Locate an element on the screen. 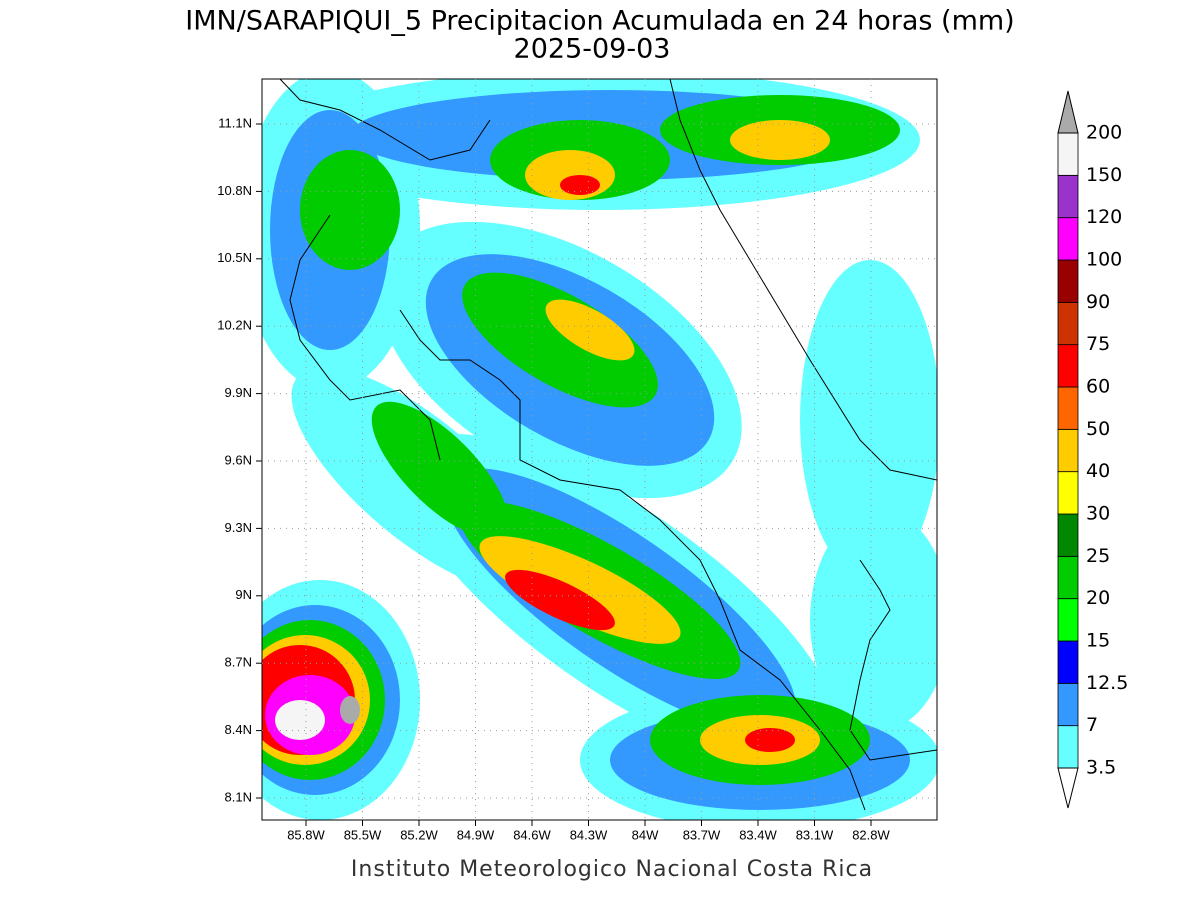 The height and width of the screenshot is (900, 1200). colorbar-label: 30 is located at coordinates (1098, 514).